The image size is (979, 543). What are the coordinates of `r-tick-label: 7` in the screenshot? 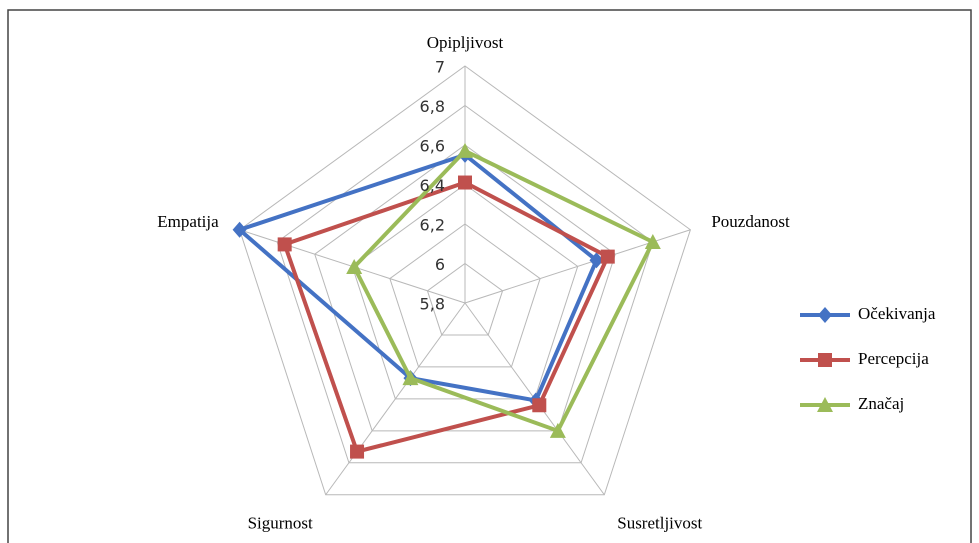 It's located at (440, 67).